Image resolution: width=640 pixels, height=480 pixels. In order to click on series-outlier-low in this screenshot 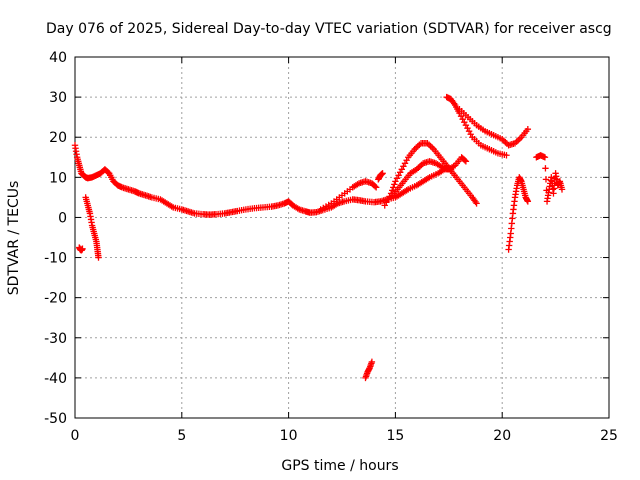, I will do `click(369, 370)`.